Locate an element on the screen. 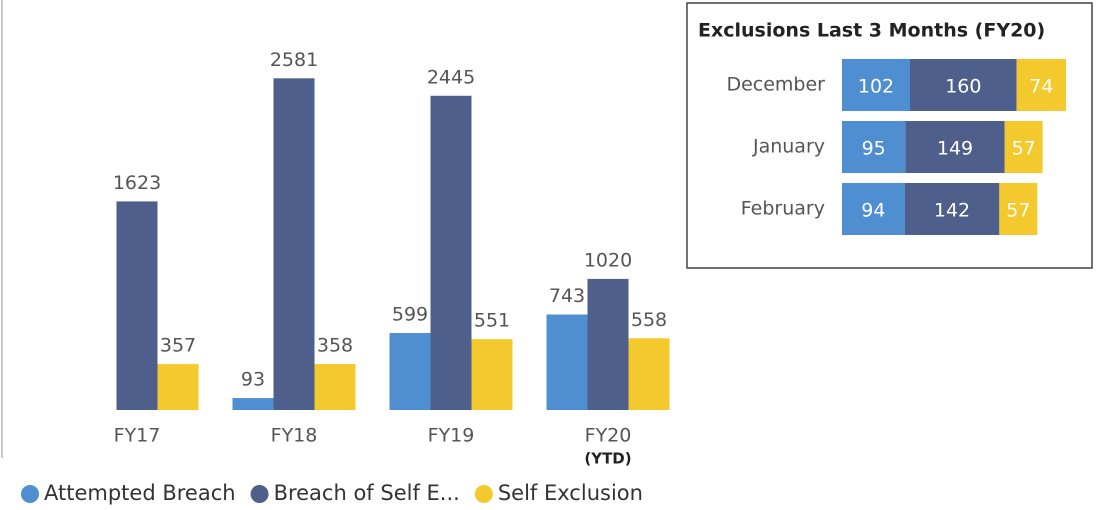  value-label: 160 is located at coordinates (963, 87).